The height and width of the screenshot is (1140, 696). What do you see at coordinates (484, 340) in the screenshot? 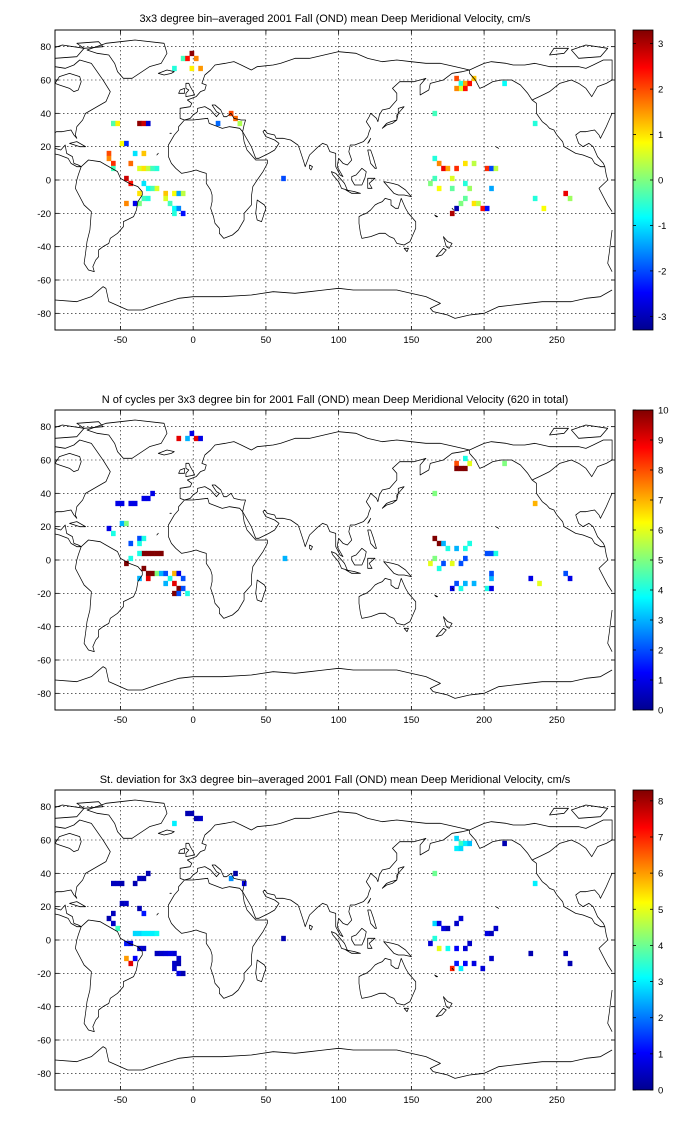
I see `x-tick-label: 200` at bounding box center [484, 340].